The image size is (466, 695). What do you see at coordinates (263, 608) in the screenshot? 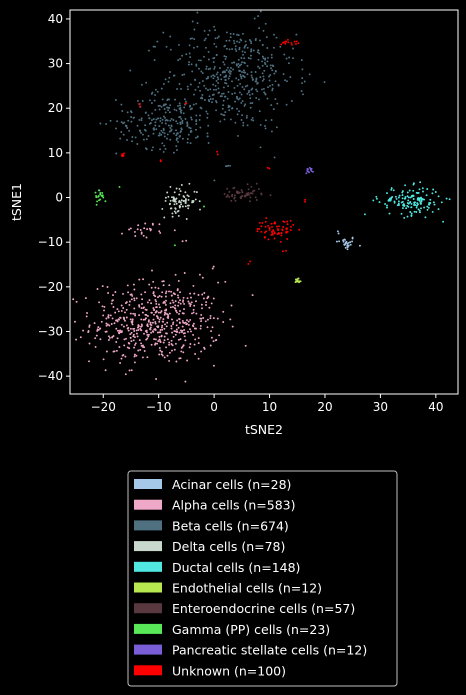
I see `legend-label: Enteroendocrine cells (n=57)` at bounding box center [263, 608].